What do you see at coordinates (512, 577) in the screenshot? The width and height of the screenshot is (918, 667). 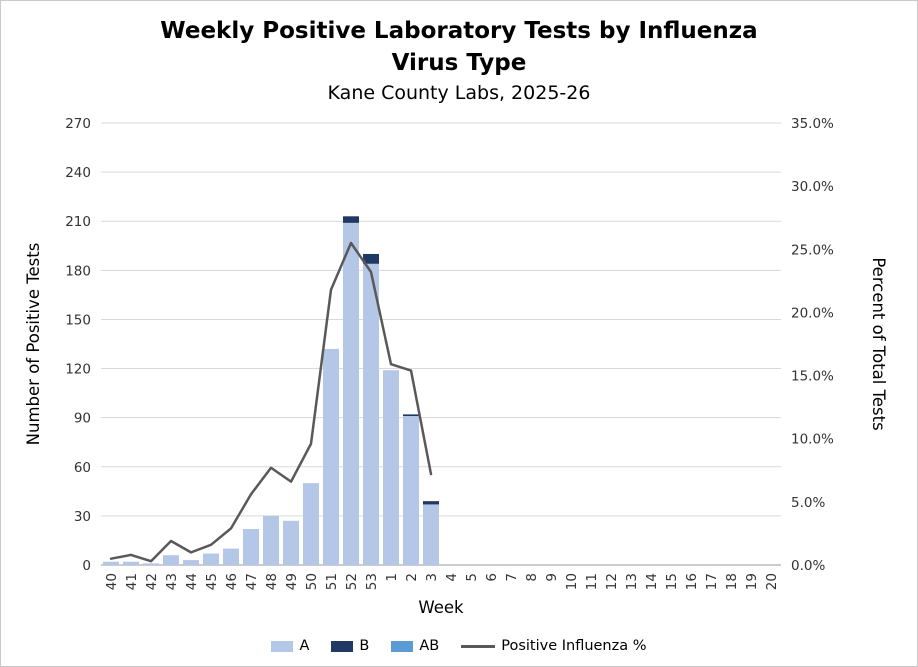 I see `x-tick-label: 7` at bounding box center [512, 577].